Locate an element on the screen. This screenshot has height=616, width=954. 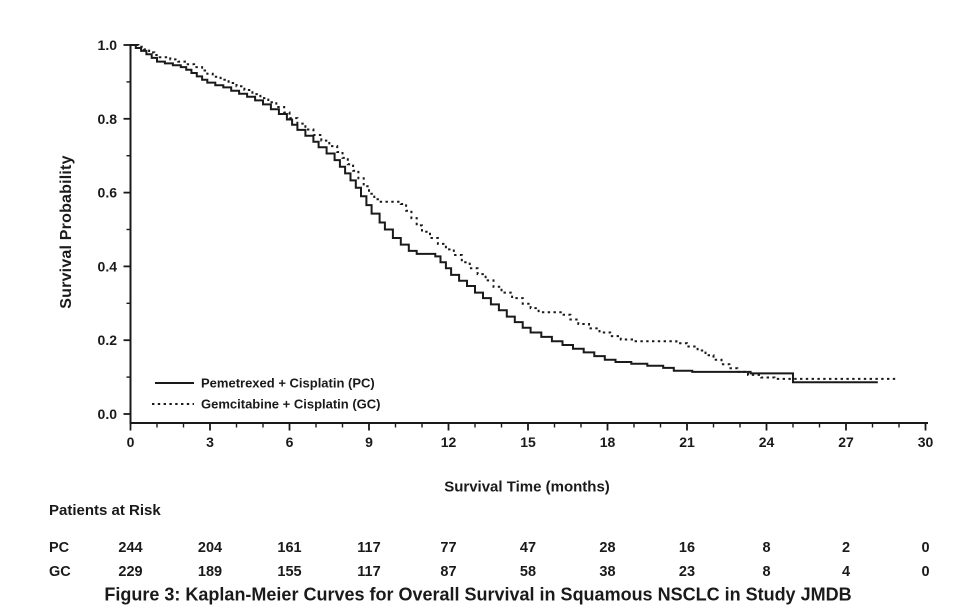
x-tick-label: 9 is located at coordinates (369, 442).